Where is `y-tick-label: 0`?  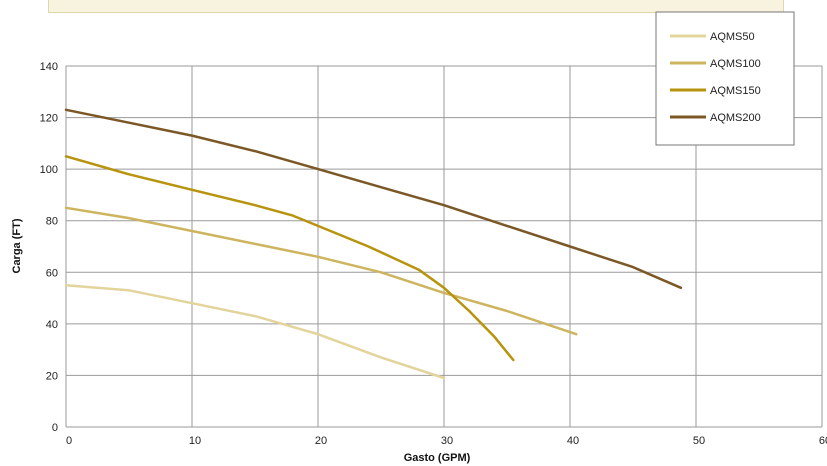 y-tick-label: 0 is located at coordinates (55, 428).